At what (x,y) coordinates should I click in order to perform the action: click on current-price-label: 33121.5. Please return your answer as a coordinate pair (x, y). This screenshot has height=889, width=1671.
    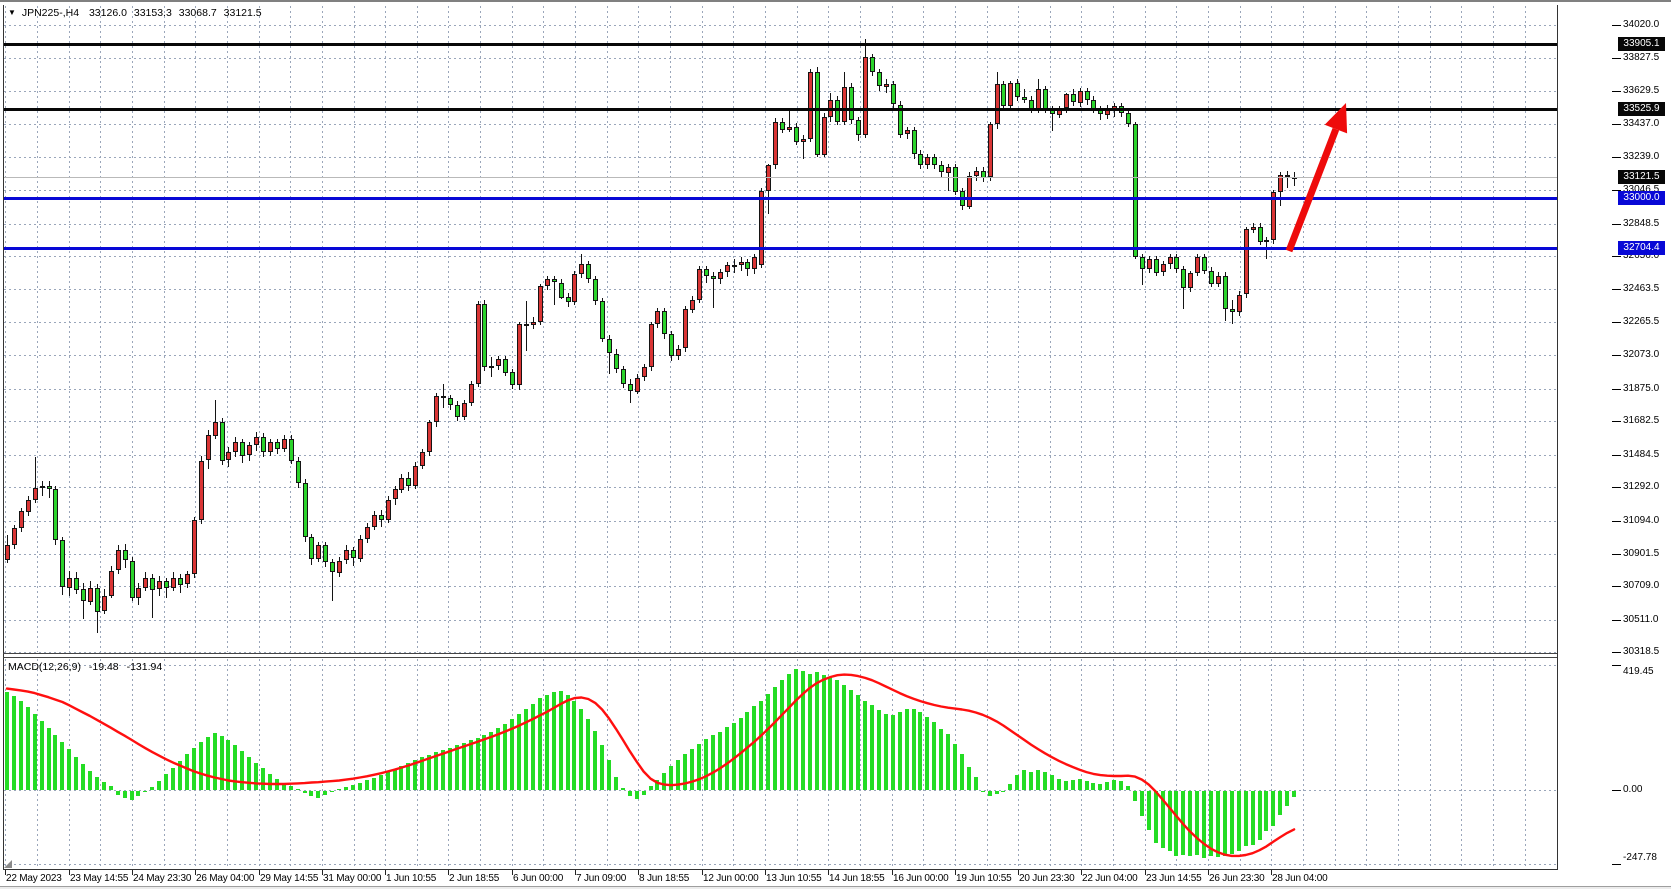
    Looking at the image, I should click on (1641, 177).